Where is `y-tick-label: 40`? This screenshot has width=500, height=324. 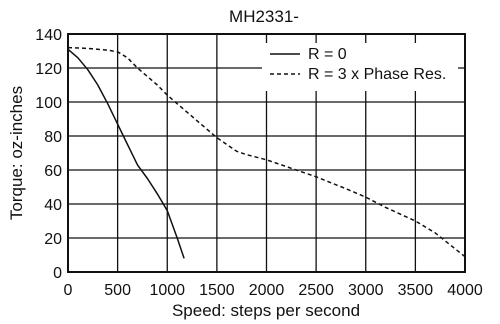
y-tick-label: 40 is located at coordinates (53, 205).